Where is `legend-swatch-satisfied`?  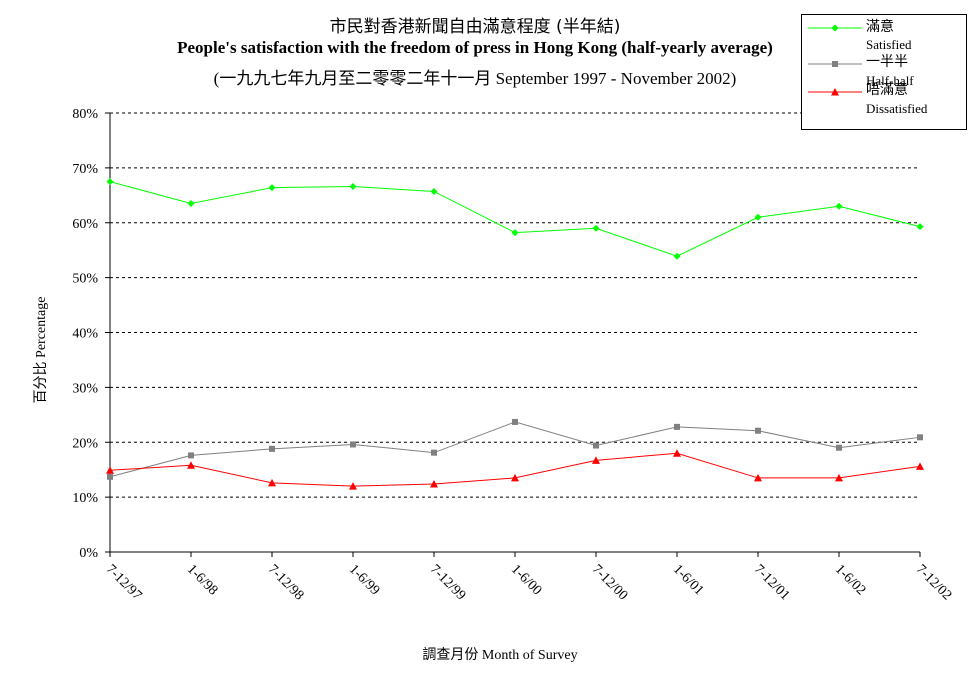
legend-swatch-satisfied is located at coordinates (835, 28).